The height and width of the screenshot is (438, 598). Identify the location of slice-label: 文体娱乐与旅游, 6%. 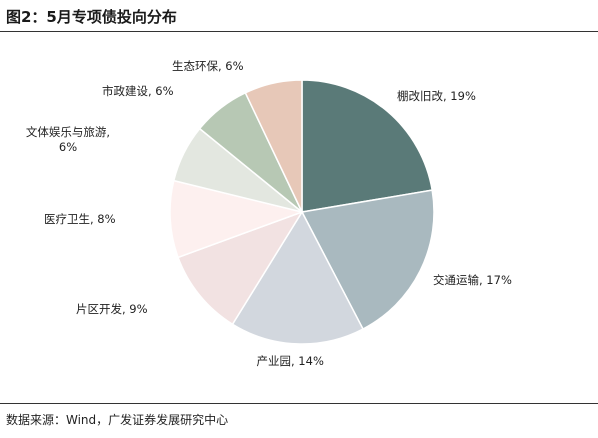
(68, 139).